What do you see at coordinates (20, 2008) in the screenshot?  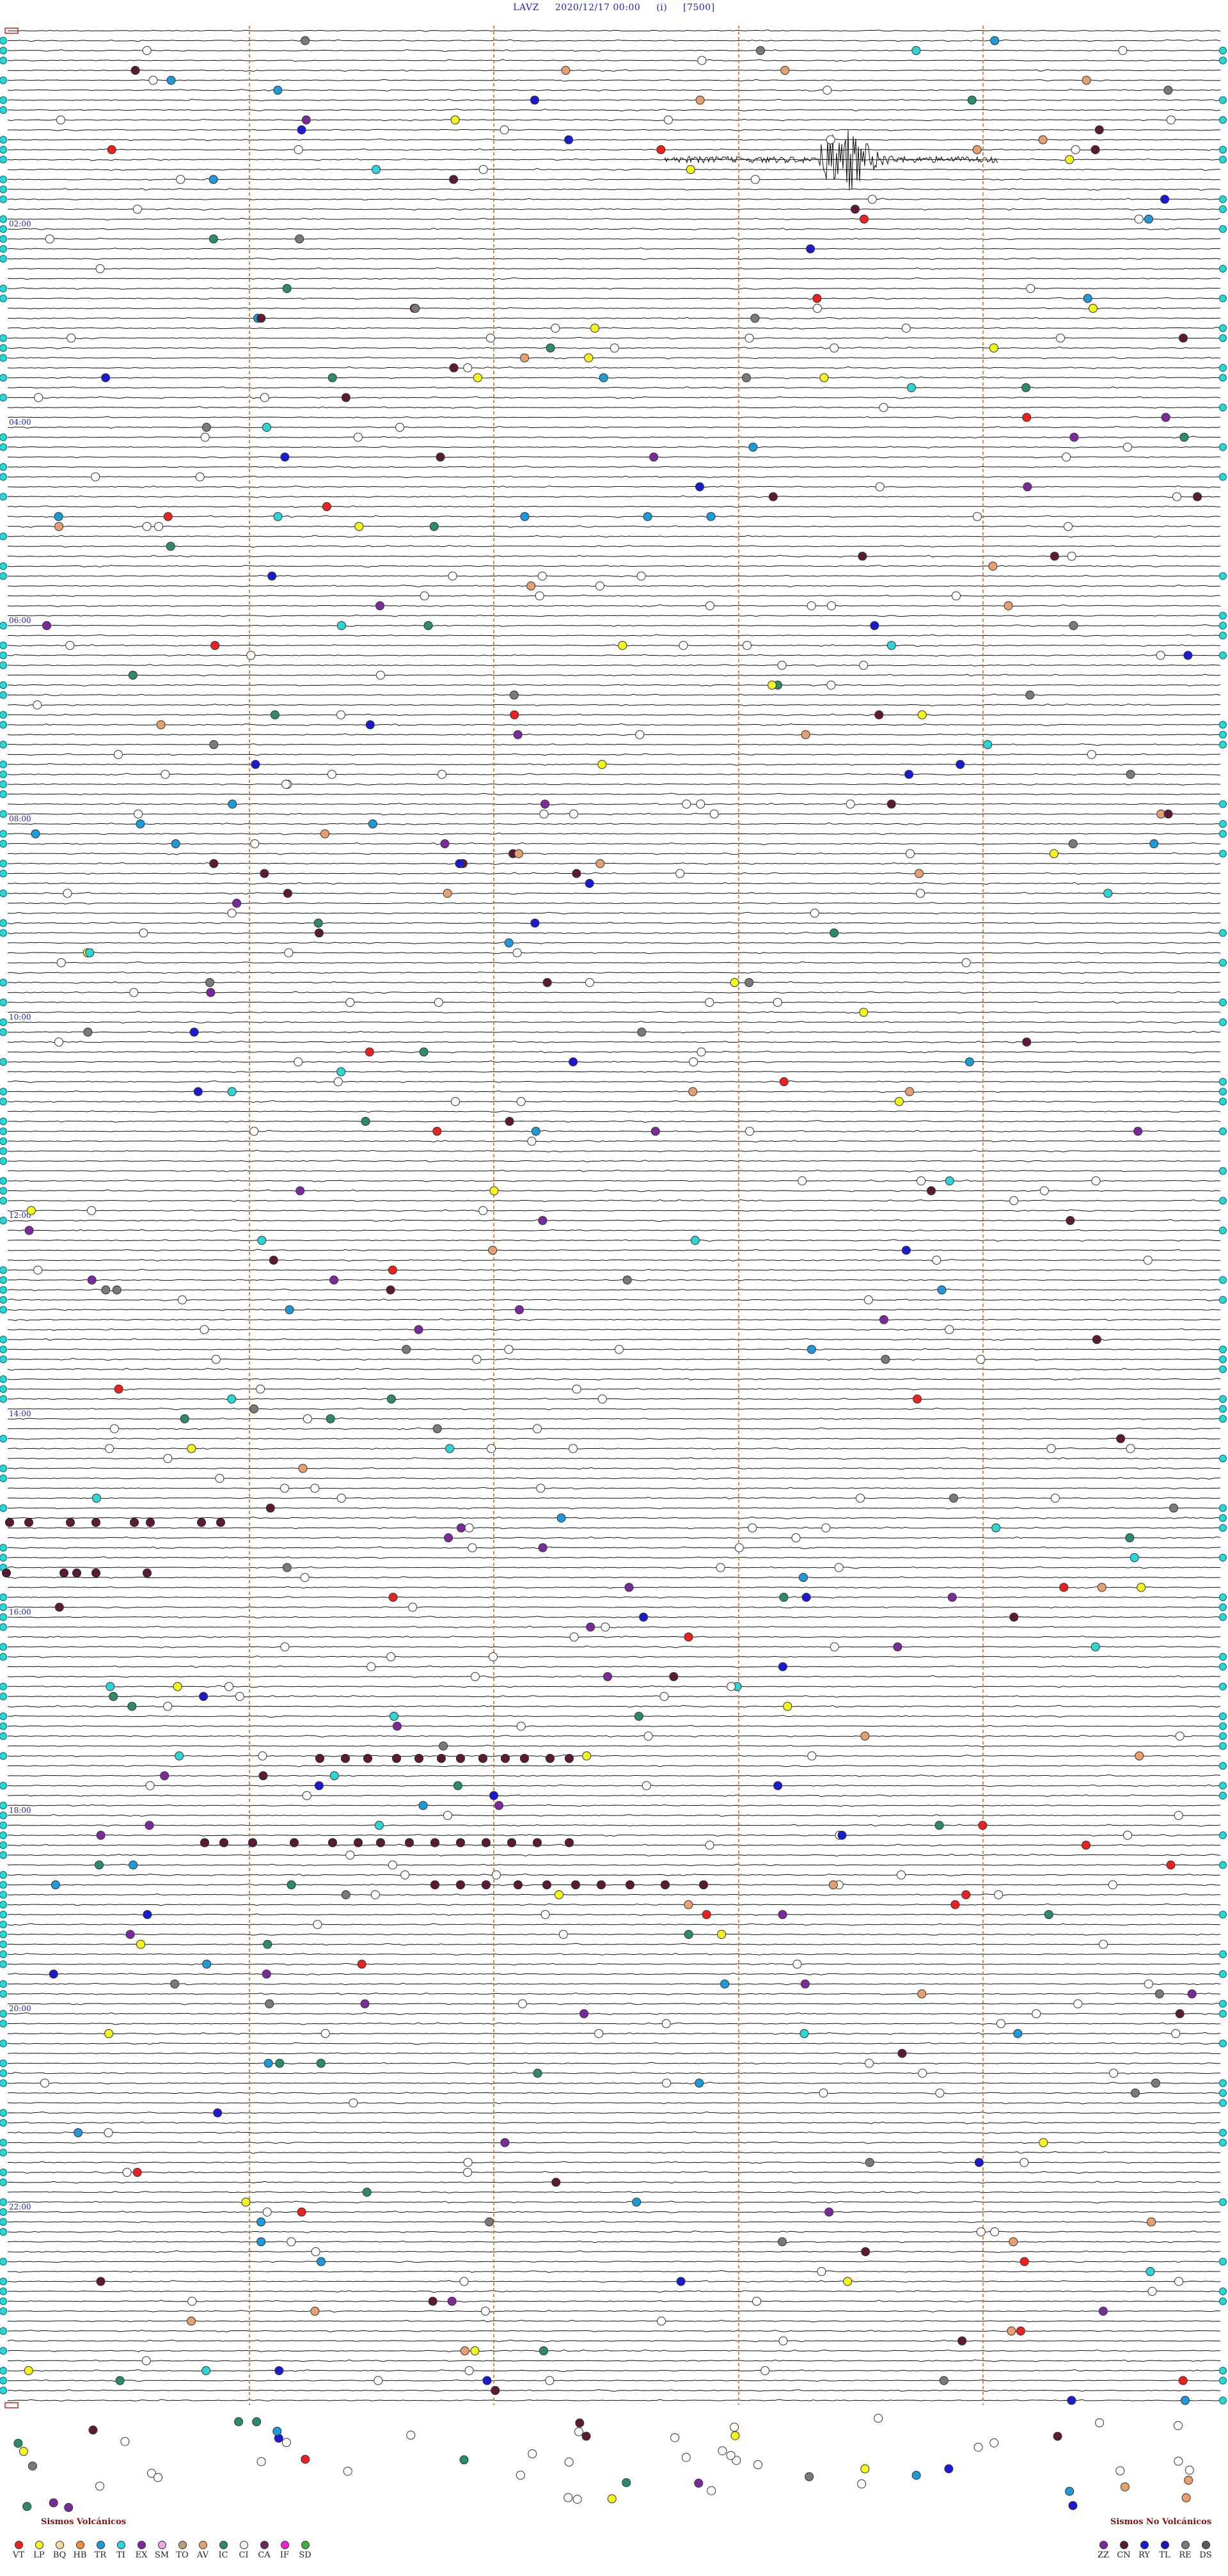 I see `hour-label: 20:00` at bounding box center [20, 2008].